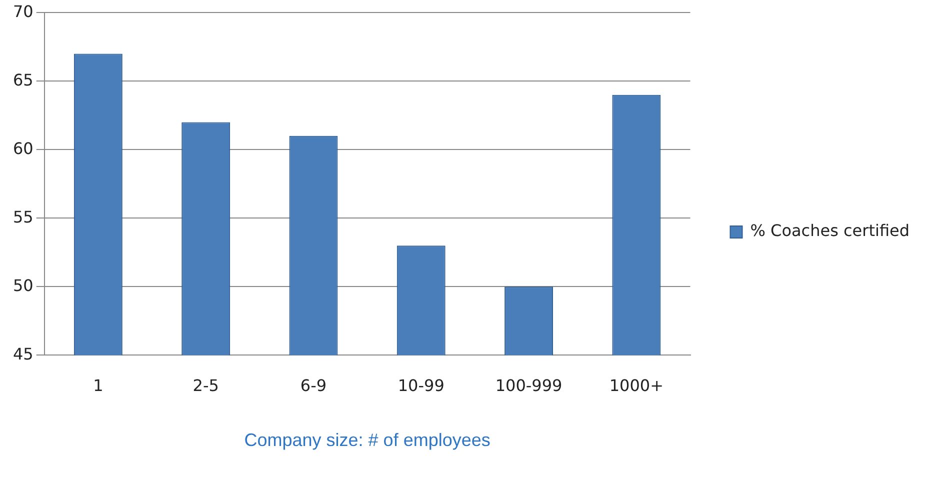 This screenshot has width=937, height=481. What do you see at coordinates (23, 148) in the screenshot?
I see `y-tick-label: 60` at bounding box center [23, 148].